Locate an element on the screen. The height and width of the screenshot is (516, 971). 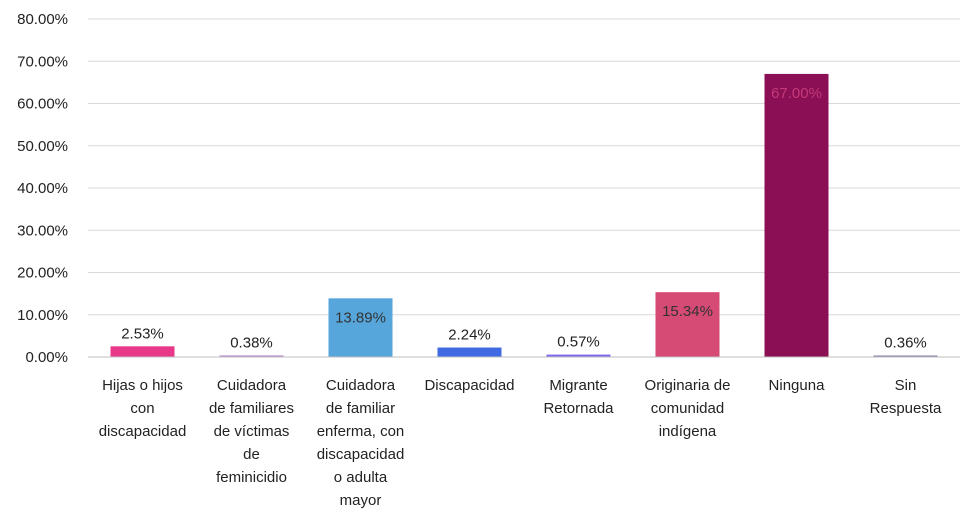
y-tick-label: 80.00% is located at coordinates (42, 19).